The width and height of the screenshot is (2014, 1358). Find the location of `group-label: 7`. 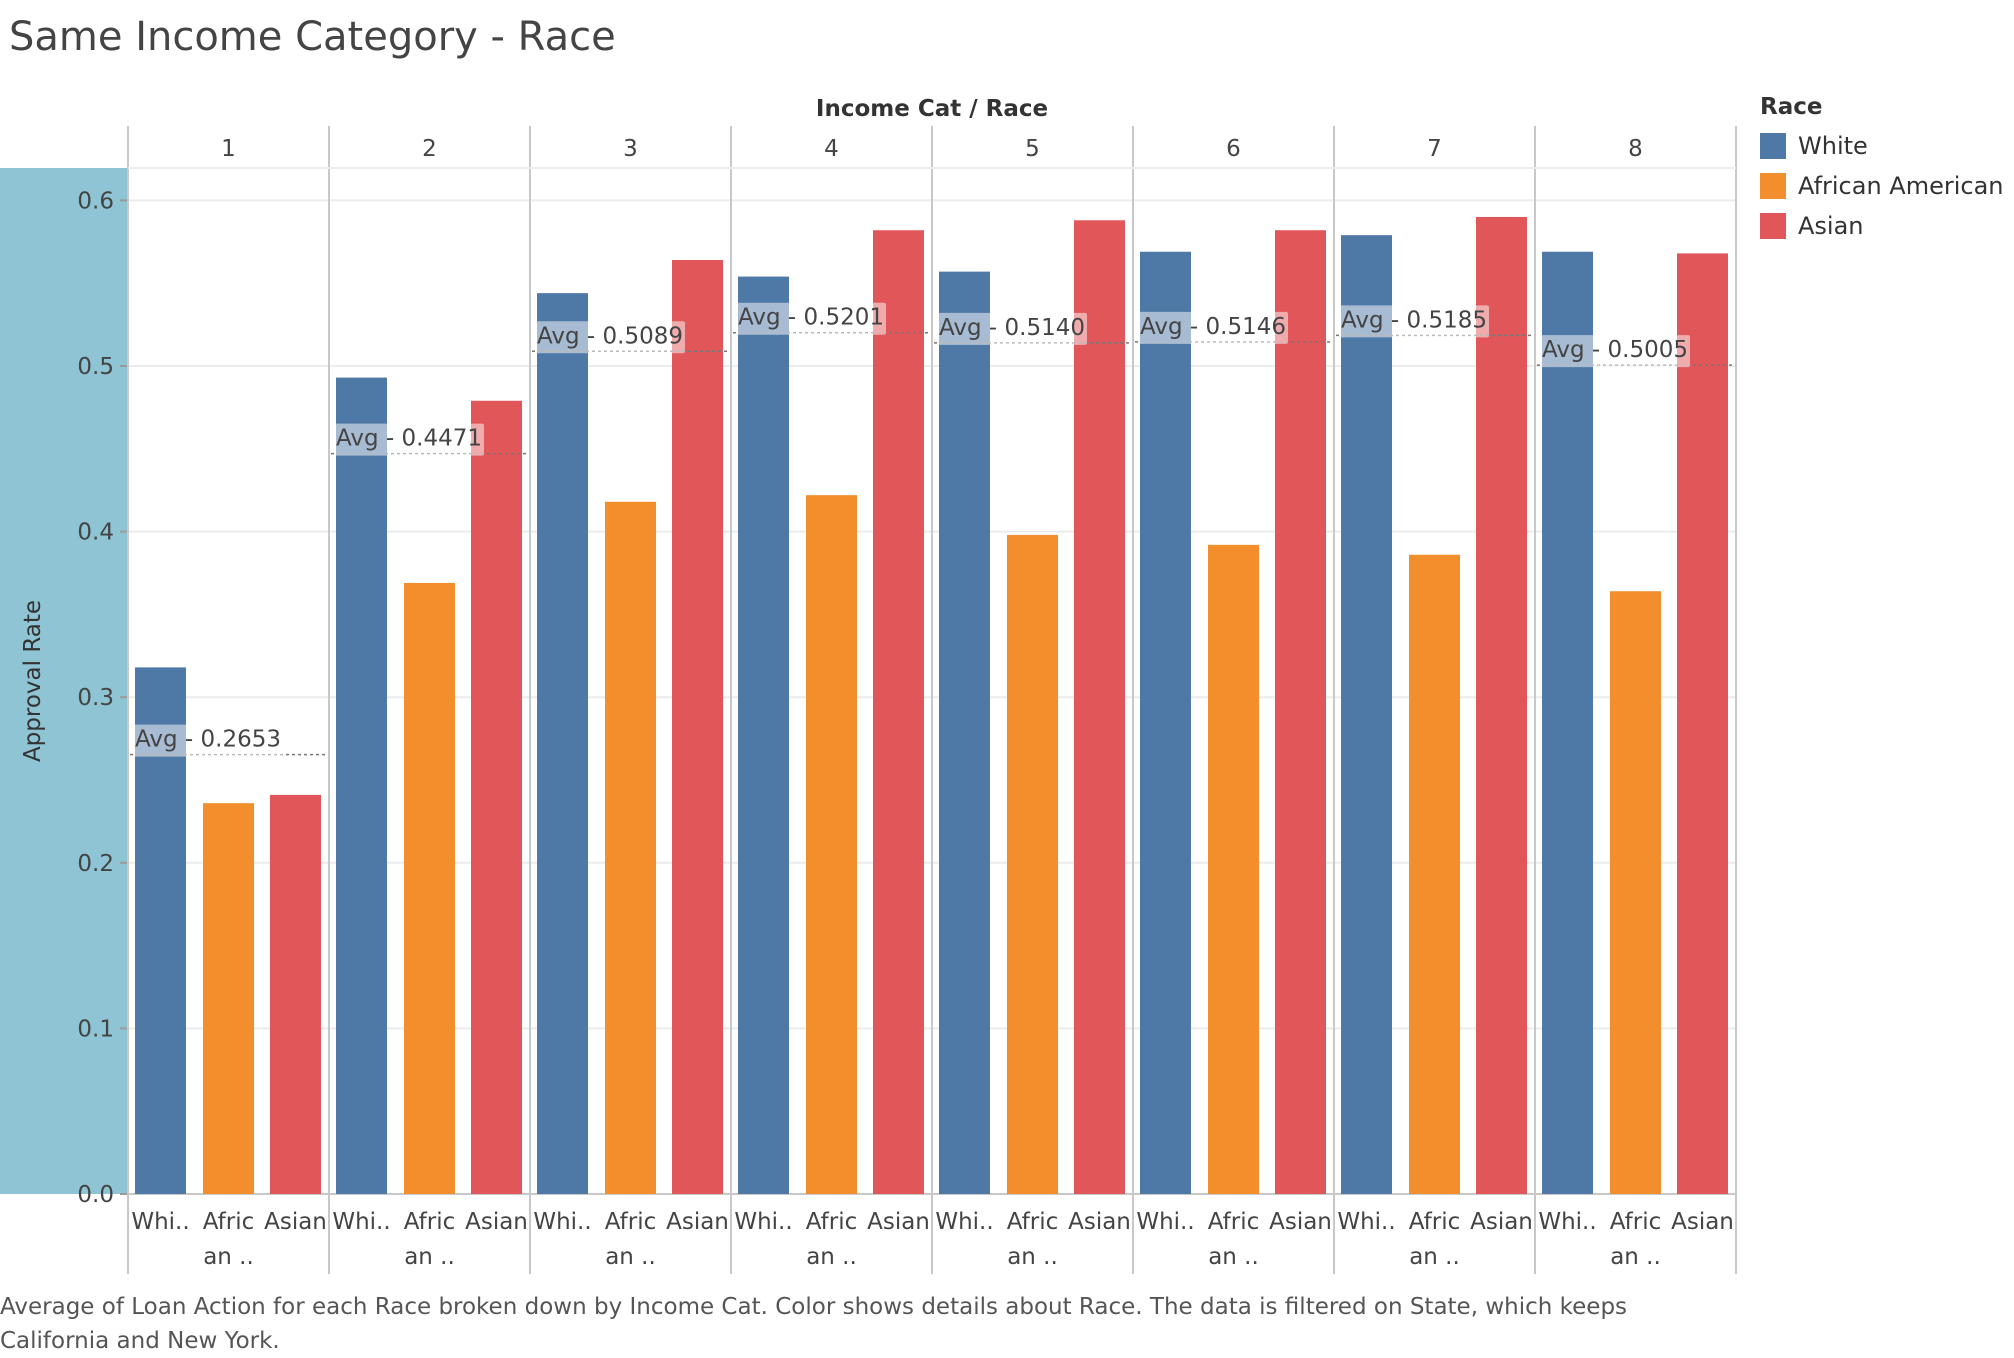

group-label: 7 is located at coordinates (1434, 149).